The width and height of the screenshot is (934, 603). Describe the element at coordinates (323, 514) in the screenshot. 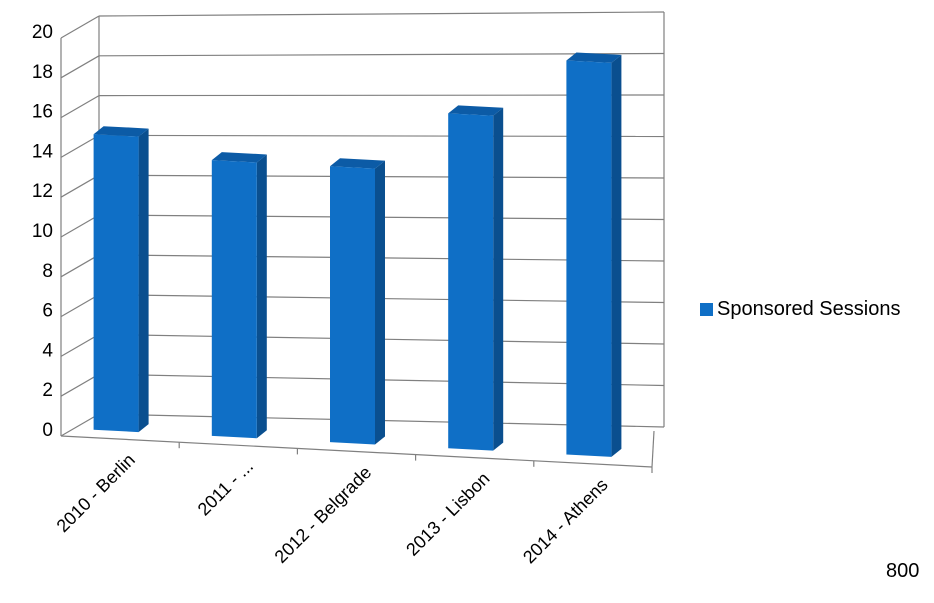

I see `x-tick-label: 2012 - Belgrade` at that location.